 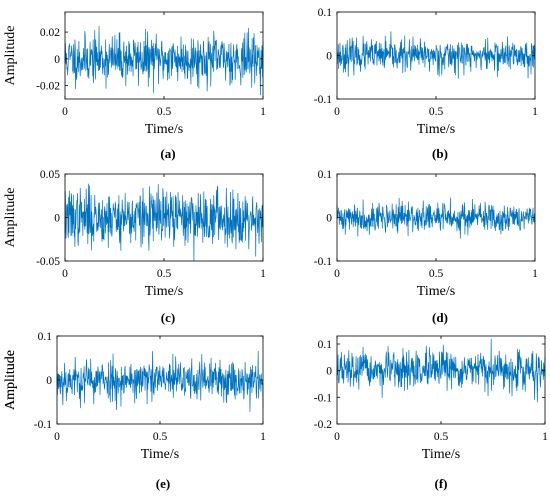 What do you see at coordinates (163, 483) in the screenshot?
I see `panel-label: (e)` at bounding box center [163, 483].